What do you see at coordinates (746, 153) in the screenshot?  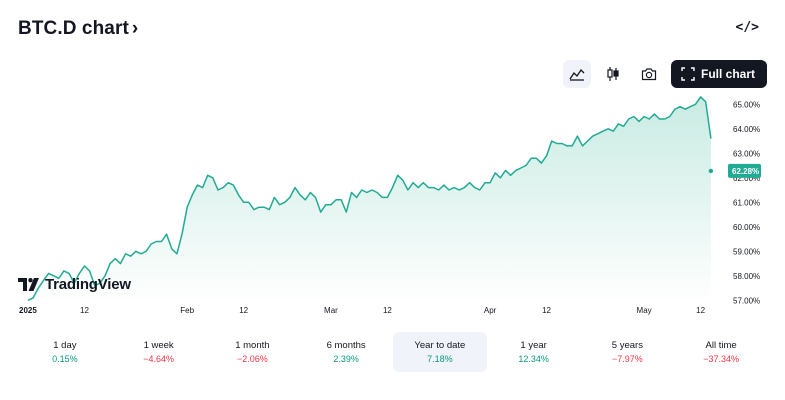 I see `y-tick-label: 63.00%` at bounding box center [746, 153].